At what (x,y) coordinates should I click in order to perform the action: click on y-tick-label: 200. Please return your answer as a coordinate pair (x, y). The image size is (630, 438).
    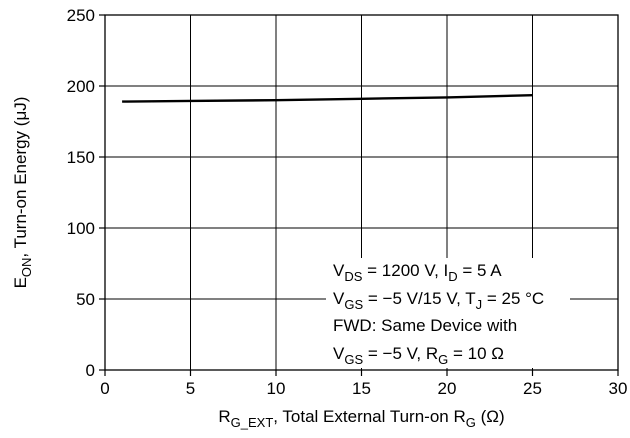
    Looking at the image, I should click on (81, 86).